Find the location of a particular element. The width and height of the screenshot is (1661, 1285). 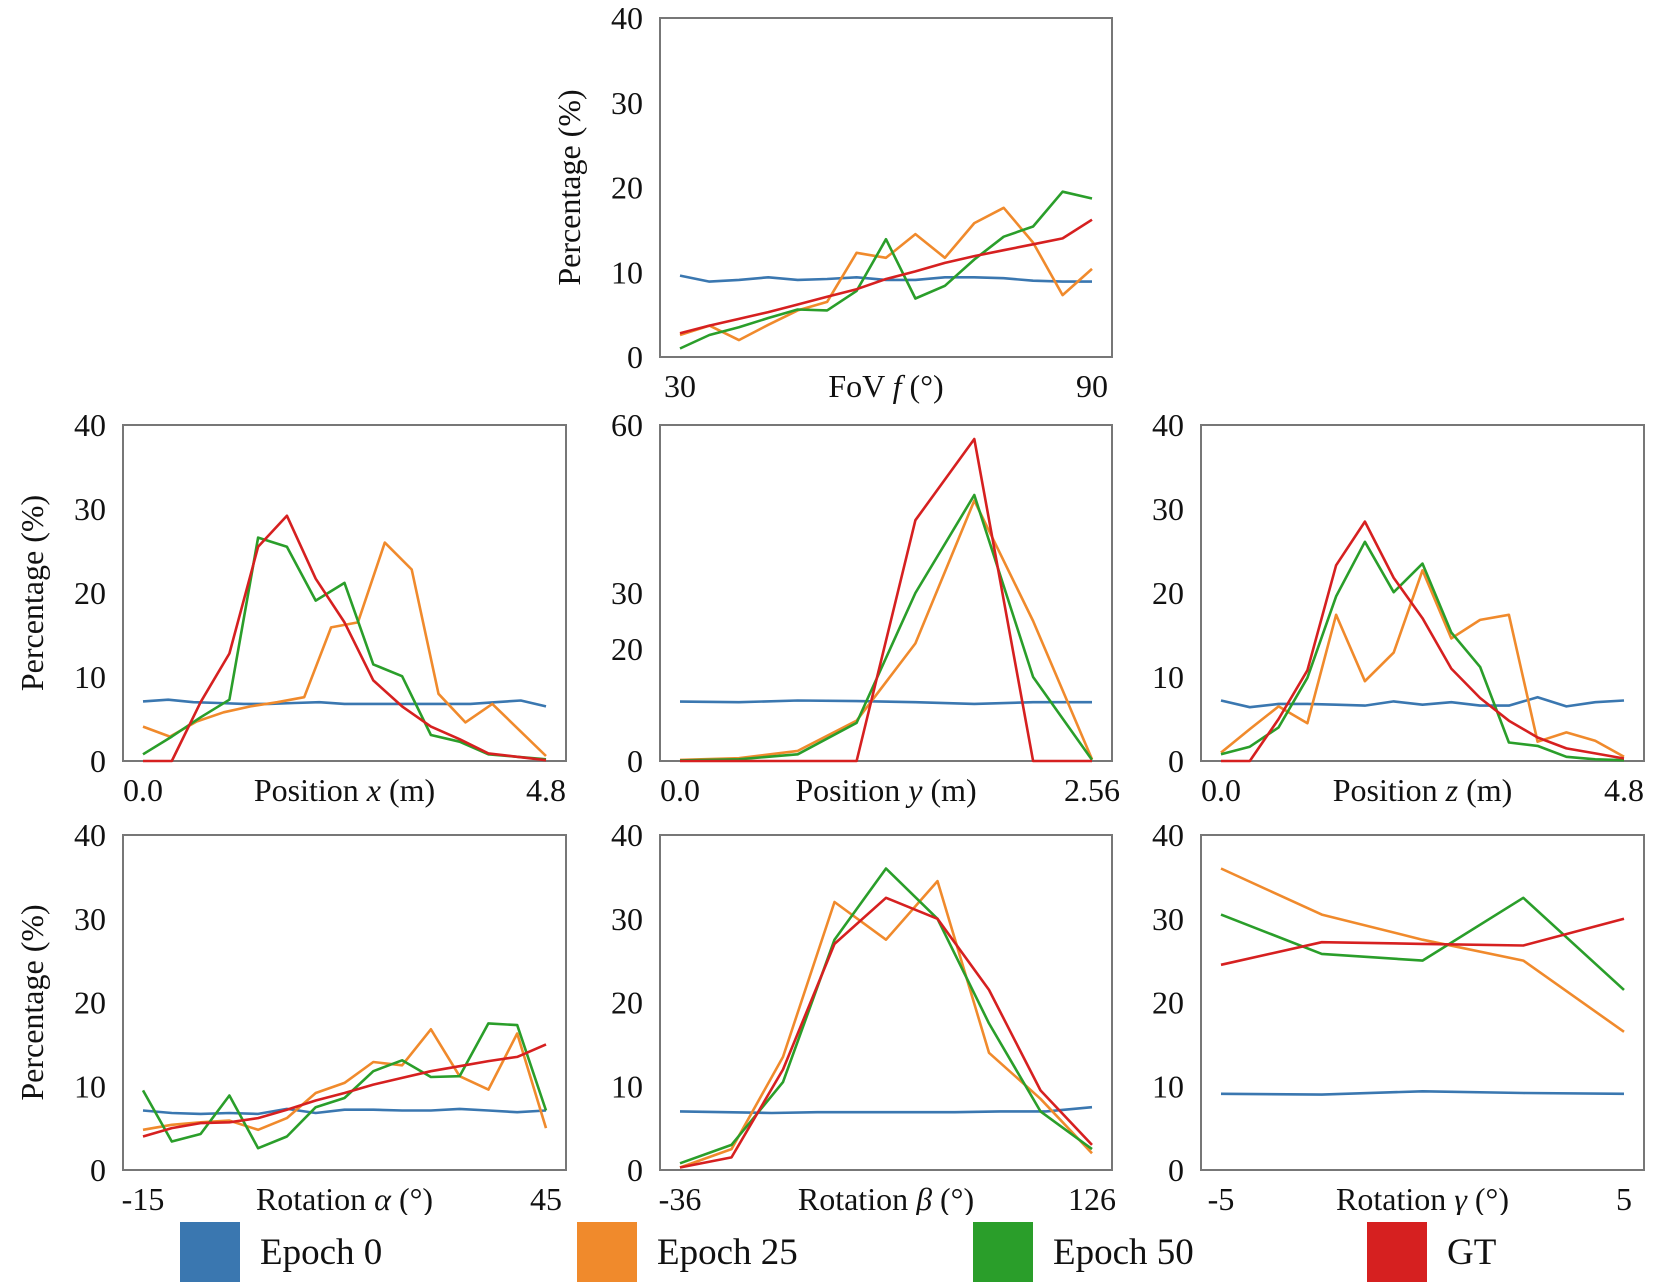

y-tick-label: 60 is located at coordinates (627, 425).